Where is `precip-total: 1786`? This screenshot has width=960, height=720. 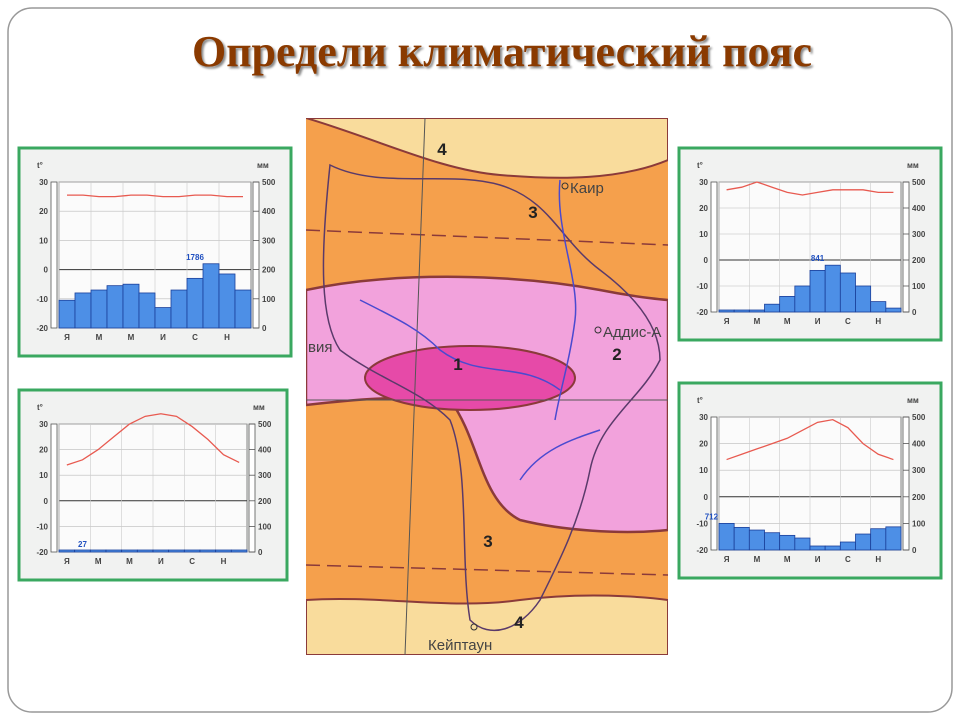
precip-total: 1786 is located at coordinates (195, 257).